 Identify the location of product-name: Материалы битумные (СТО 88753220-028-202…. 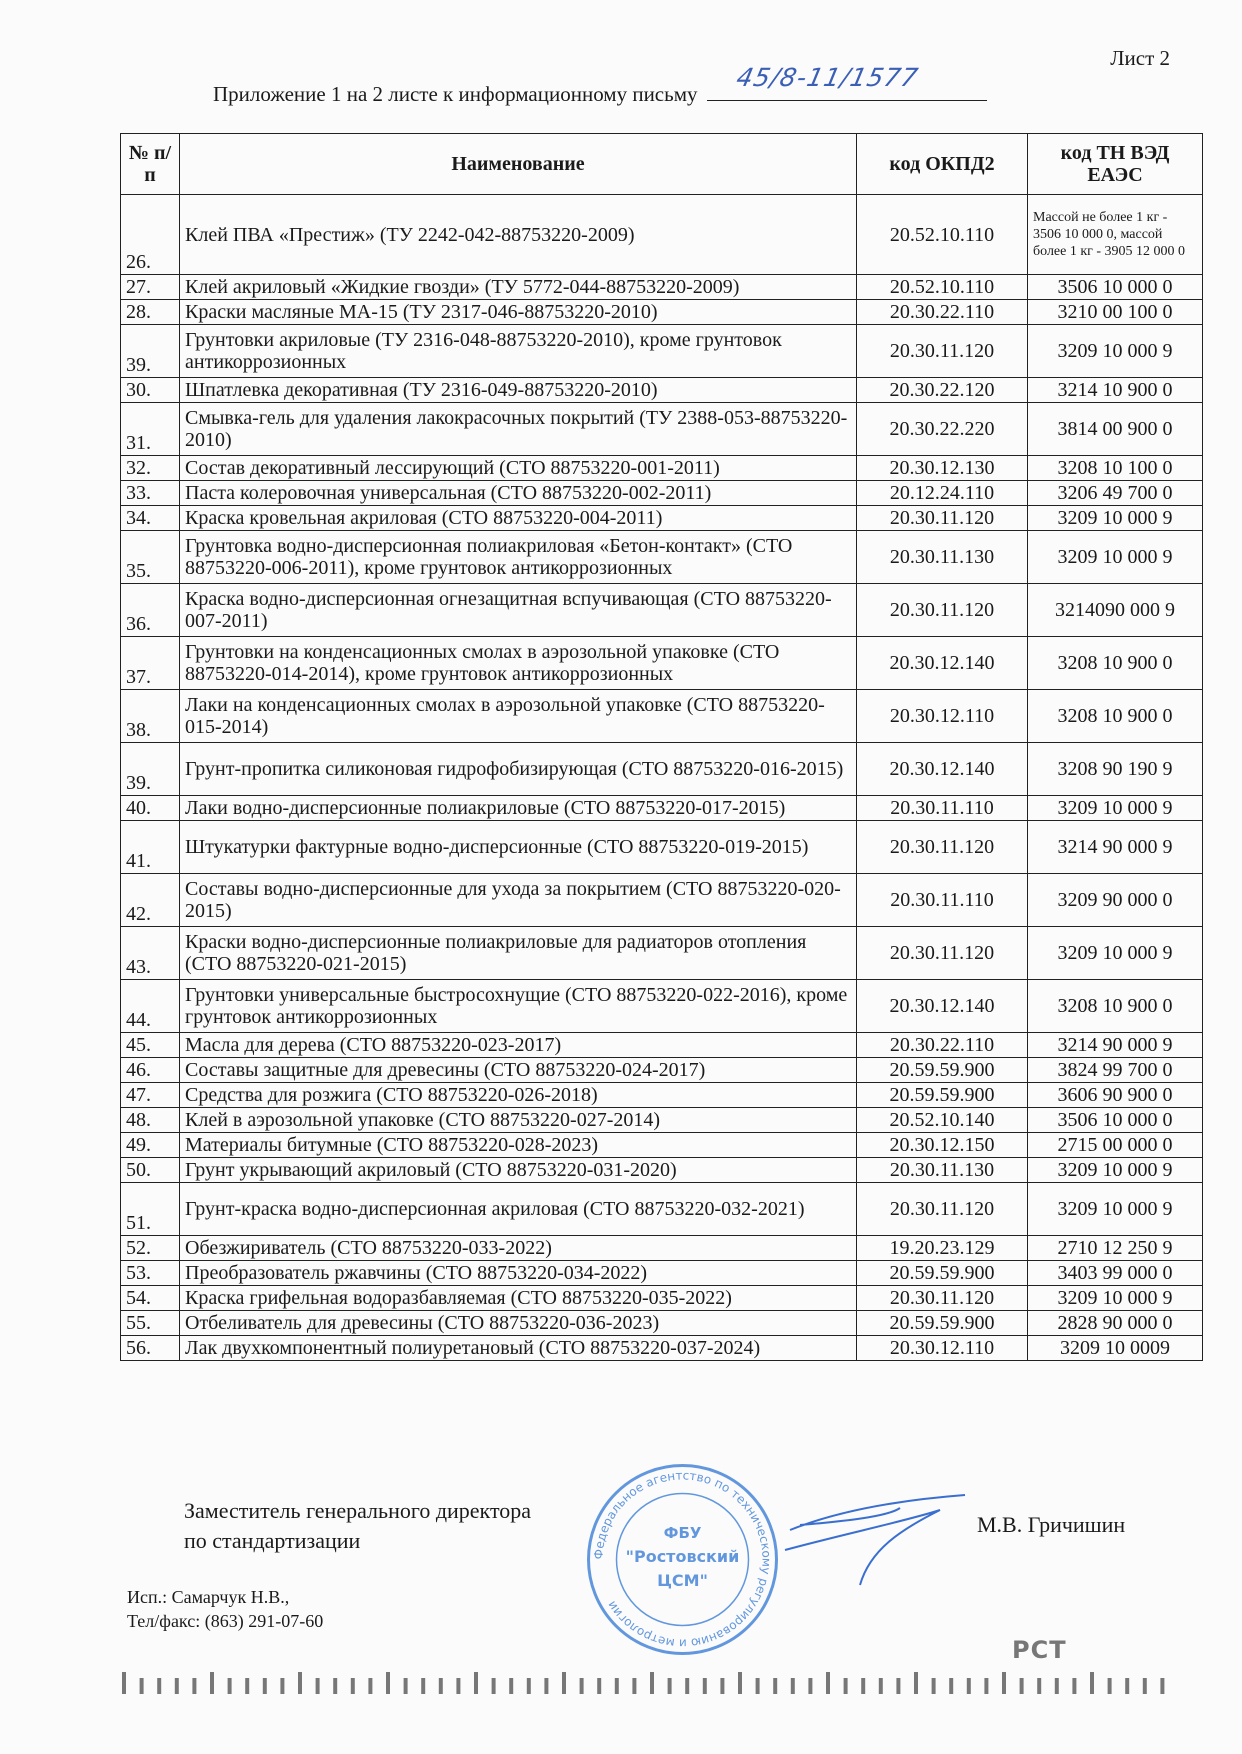
(518, 1145).